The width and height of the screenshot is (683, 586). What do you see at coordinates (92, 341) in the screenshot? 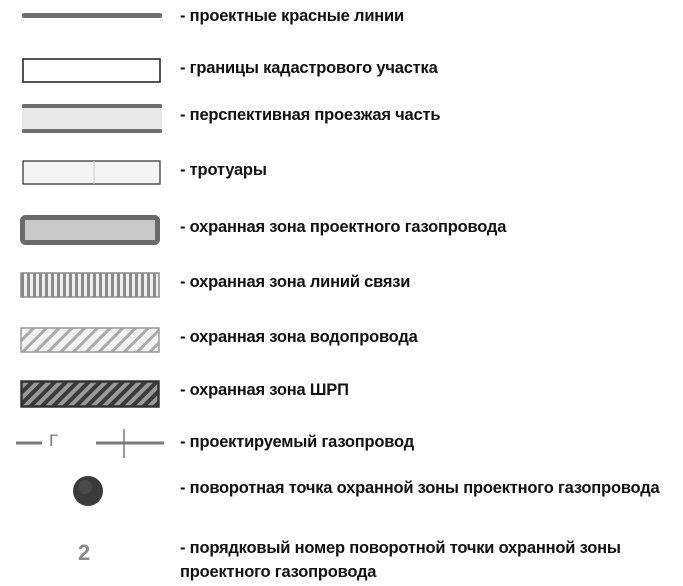
I see `water-zone-symbol` at bounding box center [92, 341].